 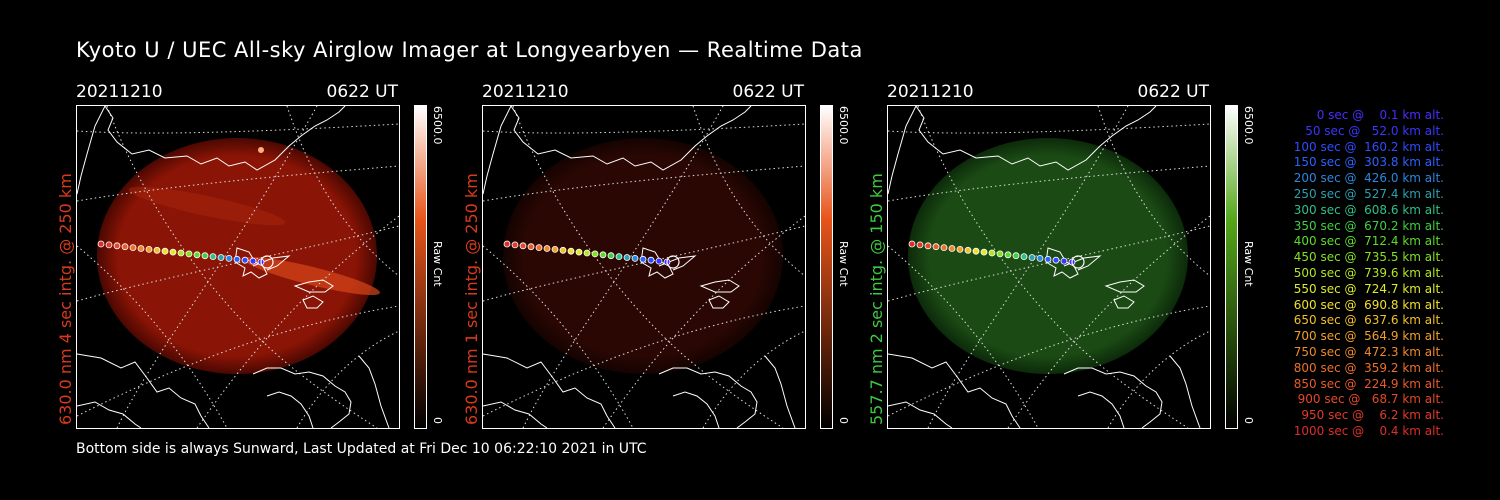 I want to click on legend-entry: 500 sec @ 739.6 km alt., so click(x=1368, y=272).